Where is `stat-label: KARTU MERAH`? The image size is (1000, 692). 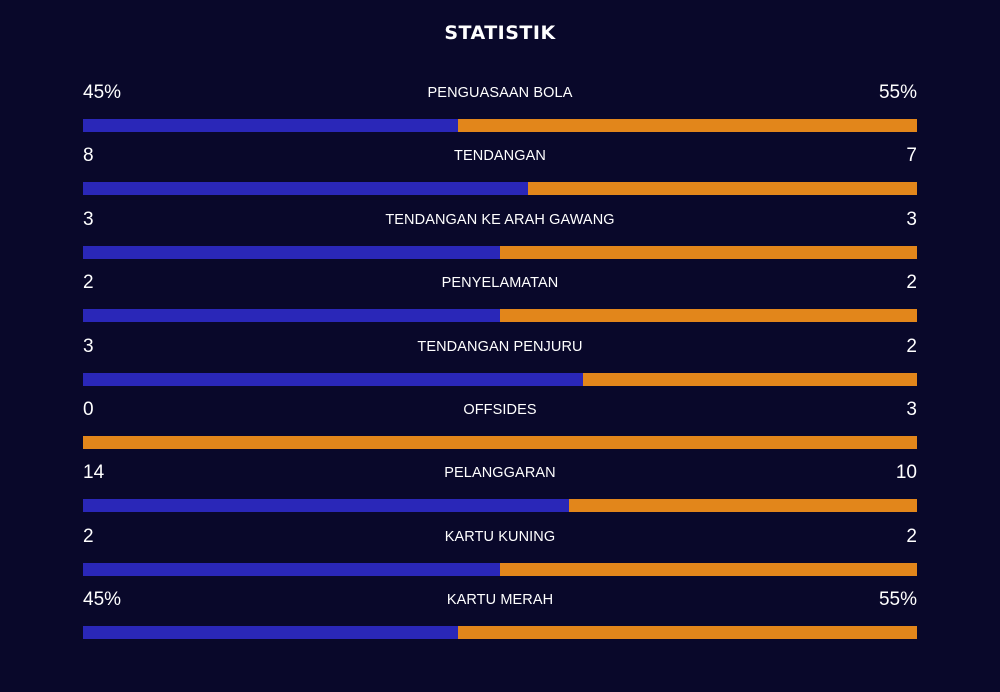
stat-label: KARTU MERAH is located at coordinates (500, 600).